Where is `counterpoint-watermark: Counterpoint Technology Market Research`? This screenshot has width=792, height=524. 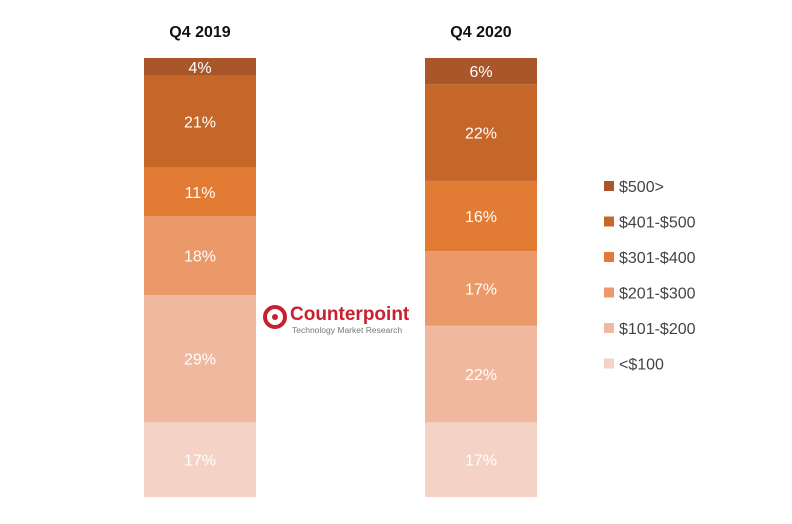
counterpoint-watermark: Counterpoint Technology Market Research is located at coordinates (342, 322).